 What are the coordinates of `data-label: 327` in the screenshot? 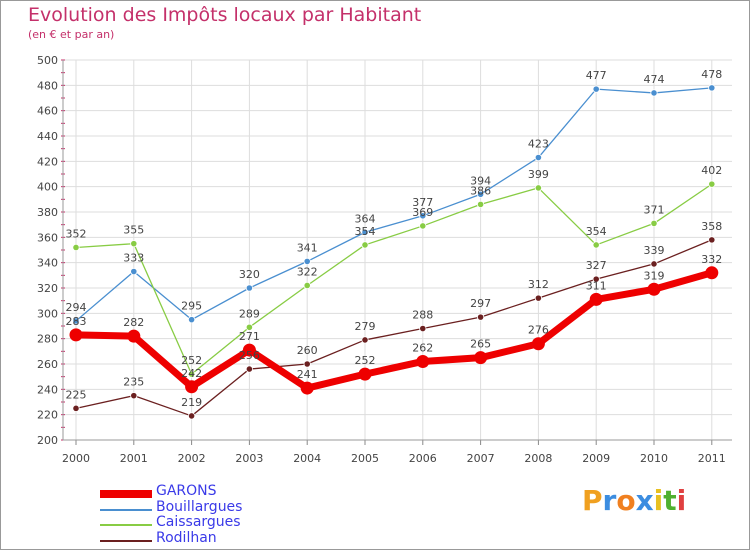 It's located at (596, 265).